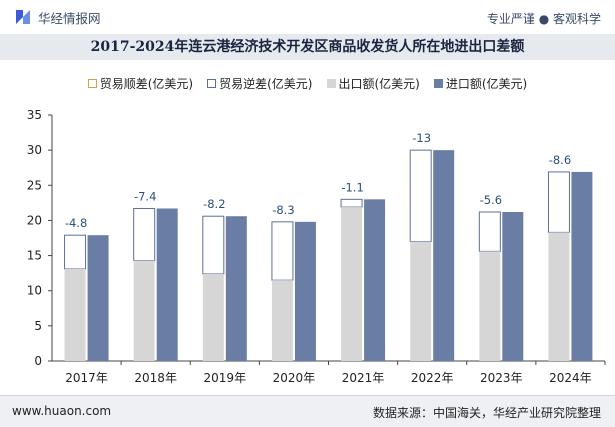 This screenshot has width=615, height=427. What do you see at coordinates (379, 83) in the screenshot?
I see `legend-label-export: 出口额(亿美元)` at bounding box center [379, 83].